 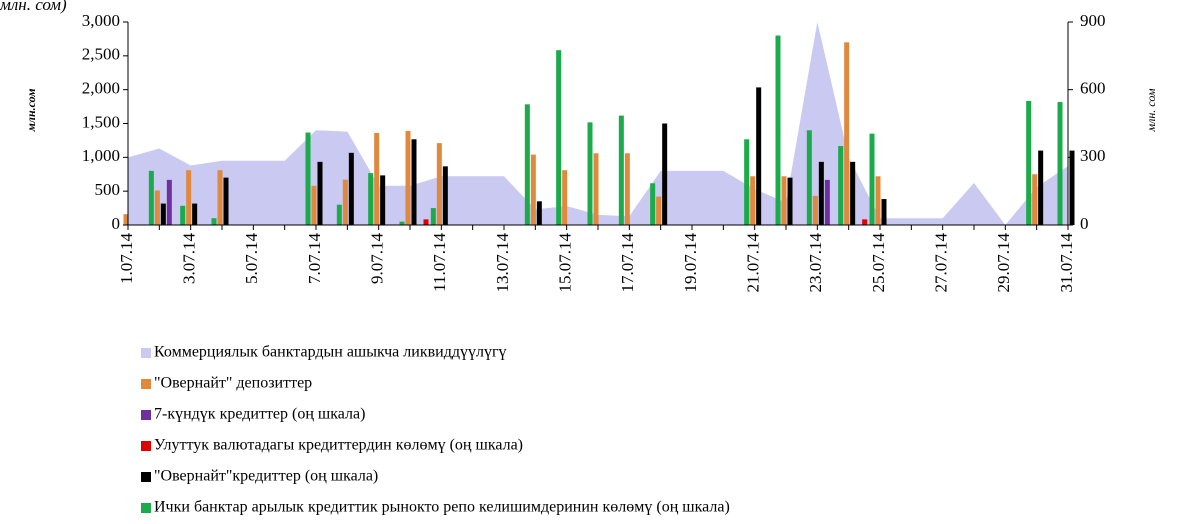 I want to click on y-tick-label: 0, so click(x=116, y=223).